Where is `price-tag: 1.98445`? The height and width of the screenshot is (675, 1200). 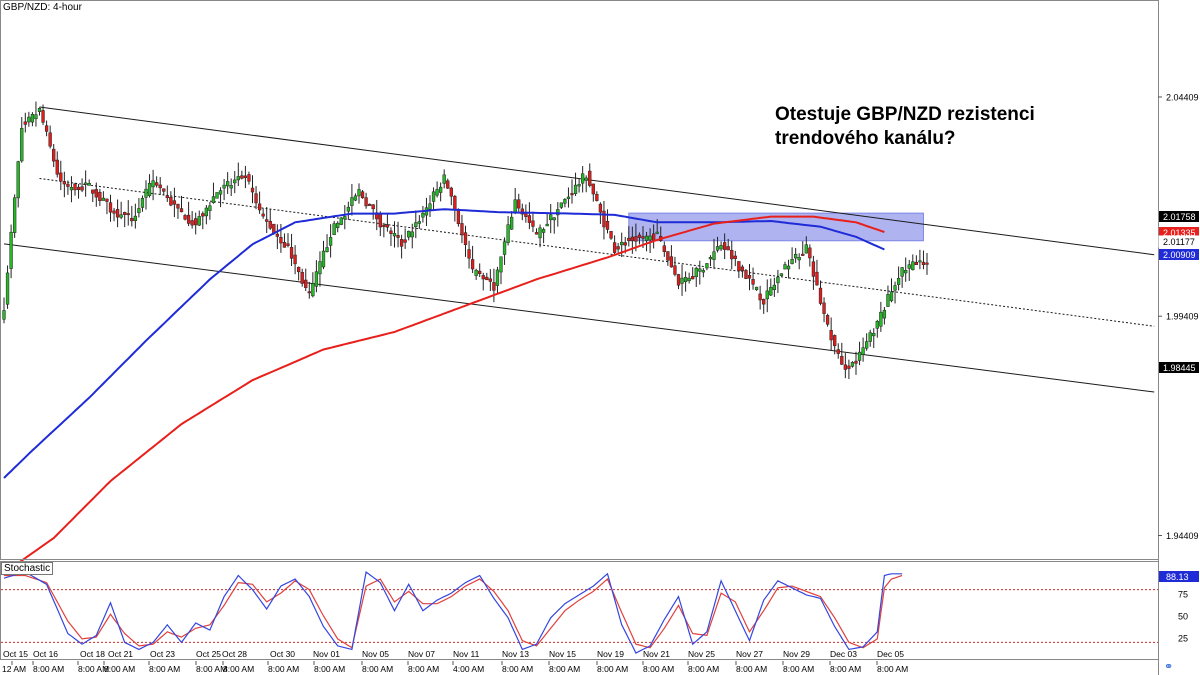 price-tag: 1.98445 is located at coordinates (1179, 367).